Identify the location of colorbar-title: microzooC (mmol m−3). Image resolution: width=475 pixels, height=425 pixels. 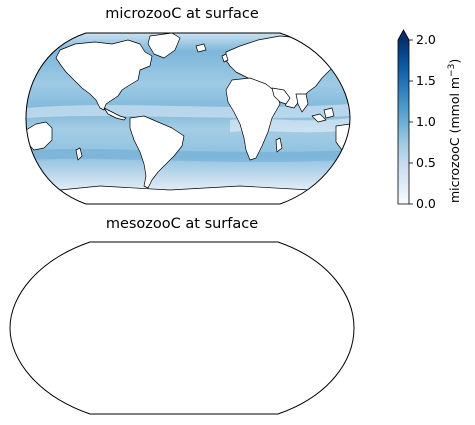
(454, 131).